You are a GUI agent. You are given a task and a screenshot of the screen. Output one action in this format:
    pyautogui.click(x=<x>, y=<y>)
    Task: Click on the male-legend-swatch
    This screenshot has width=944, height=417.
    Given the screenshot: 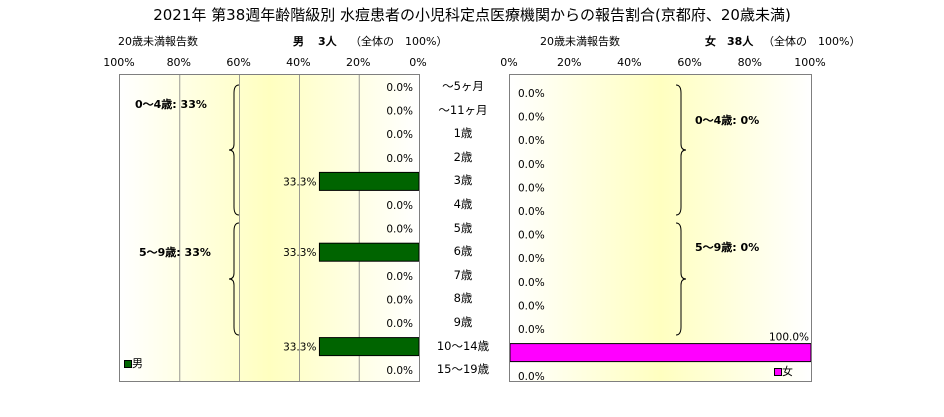 What is the action you would take?
    pyautogui.click(x=128, y=364)
    